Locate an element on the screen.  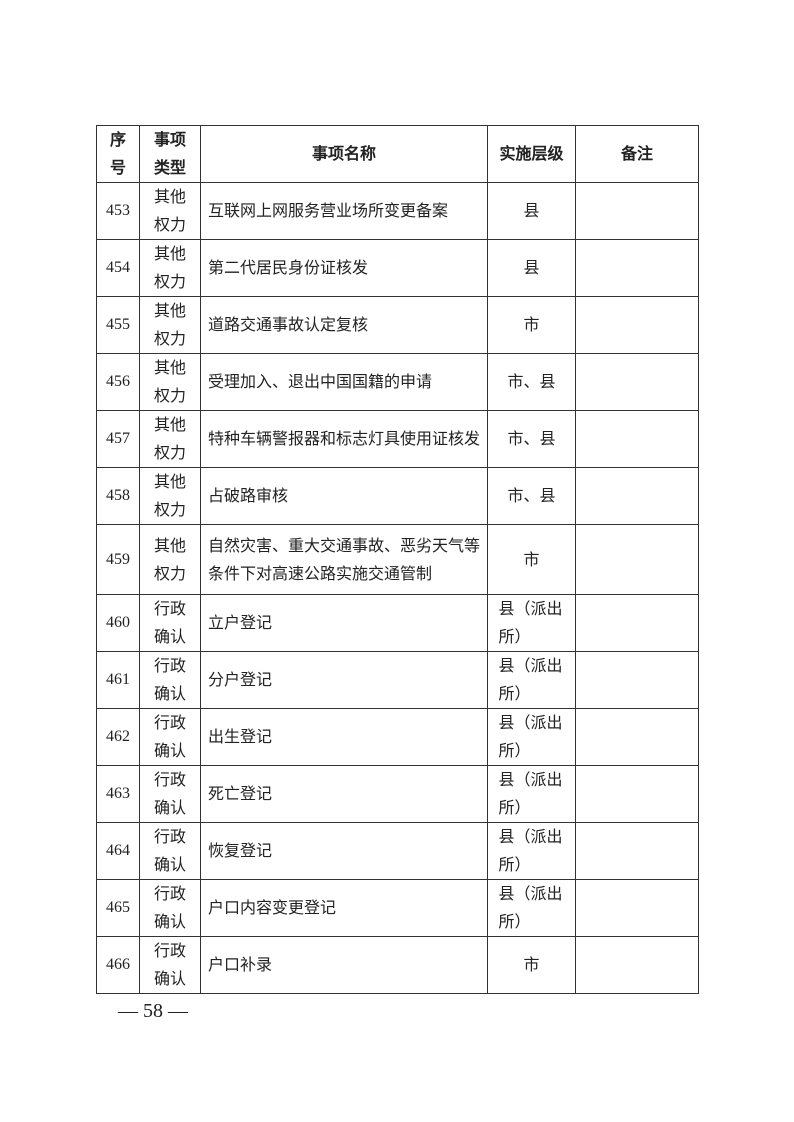
header-notes: 备注 is located at coordinates (637, 154).